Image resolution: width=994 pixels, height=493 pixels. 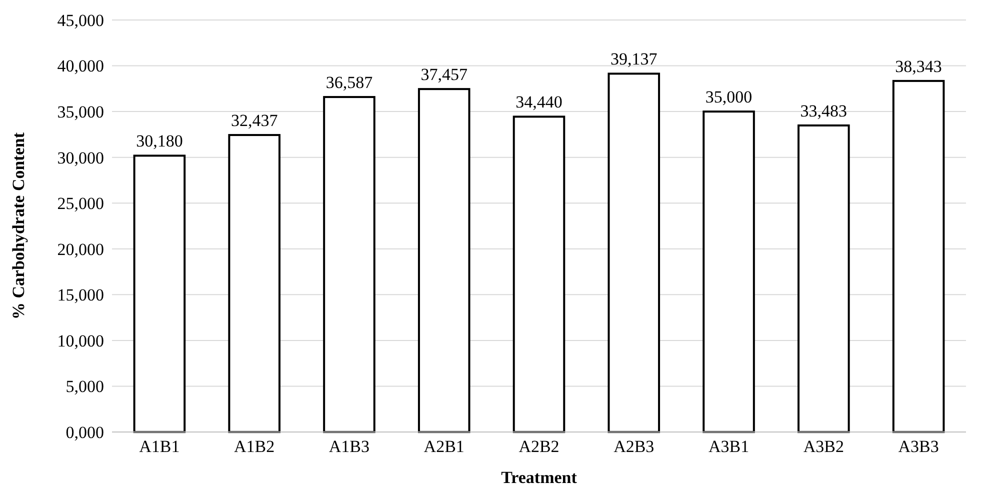 I want to click on data-label: 30,180, so click(x=159, y=141).